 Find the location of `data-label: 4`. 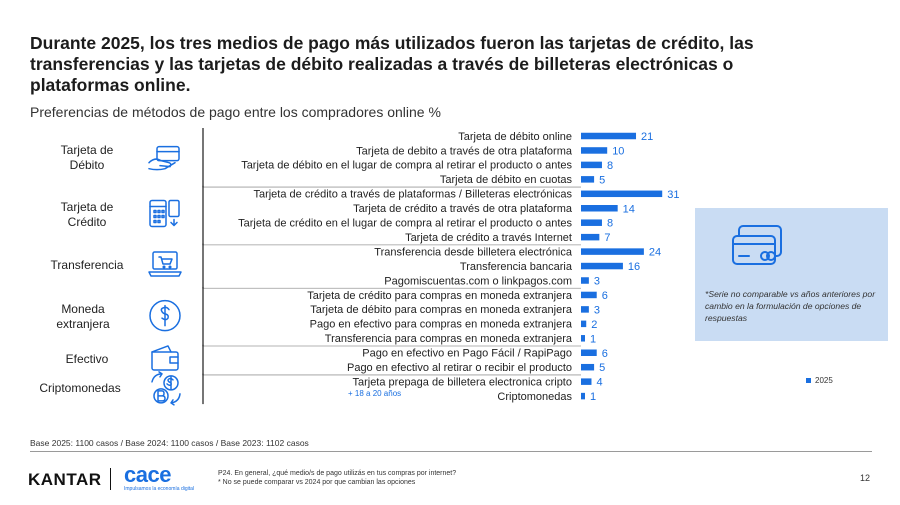

data-label: 4 is located at coordinates (599, 383).